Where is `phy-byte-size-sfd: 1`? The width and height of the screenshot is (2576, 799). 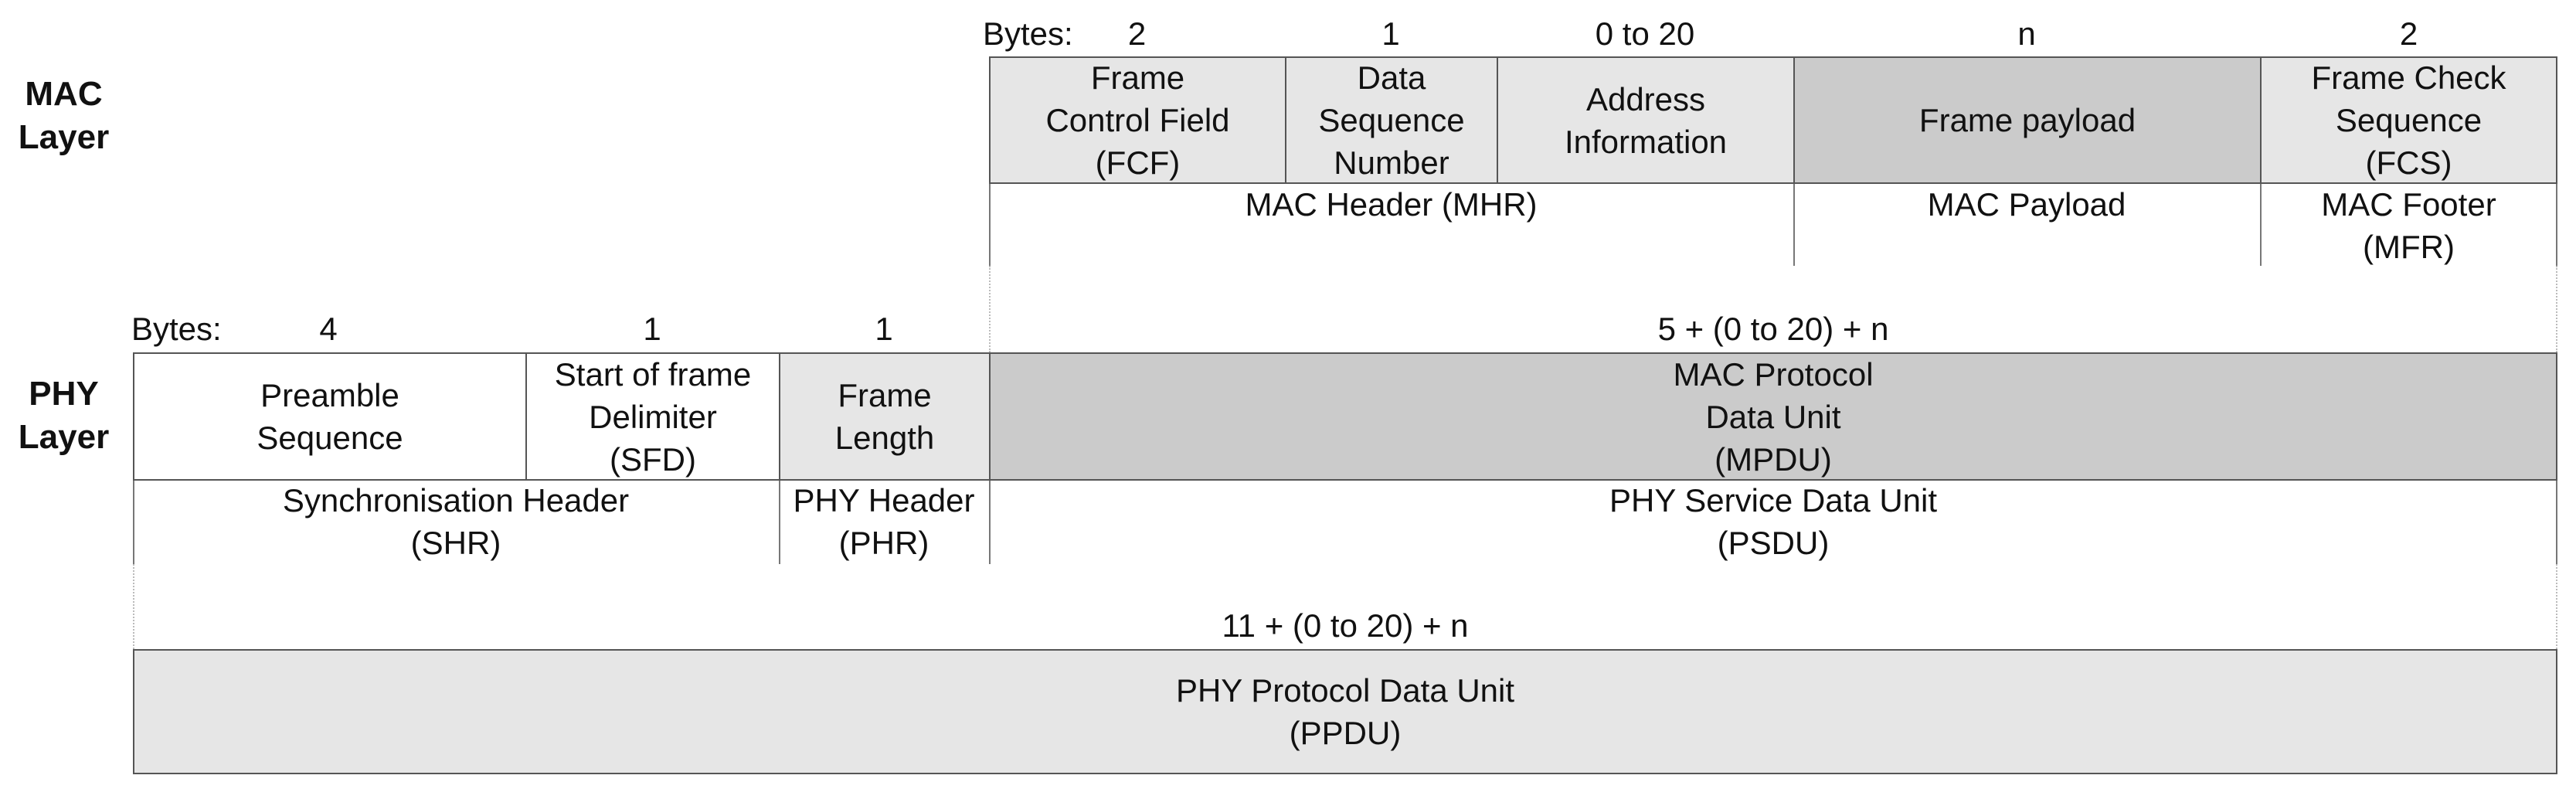 phy-byte-size-sfd: 1 is located at coordinates (652, 329).